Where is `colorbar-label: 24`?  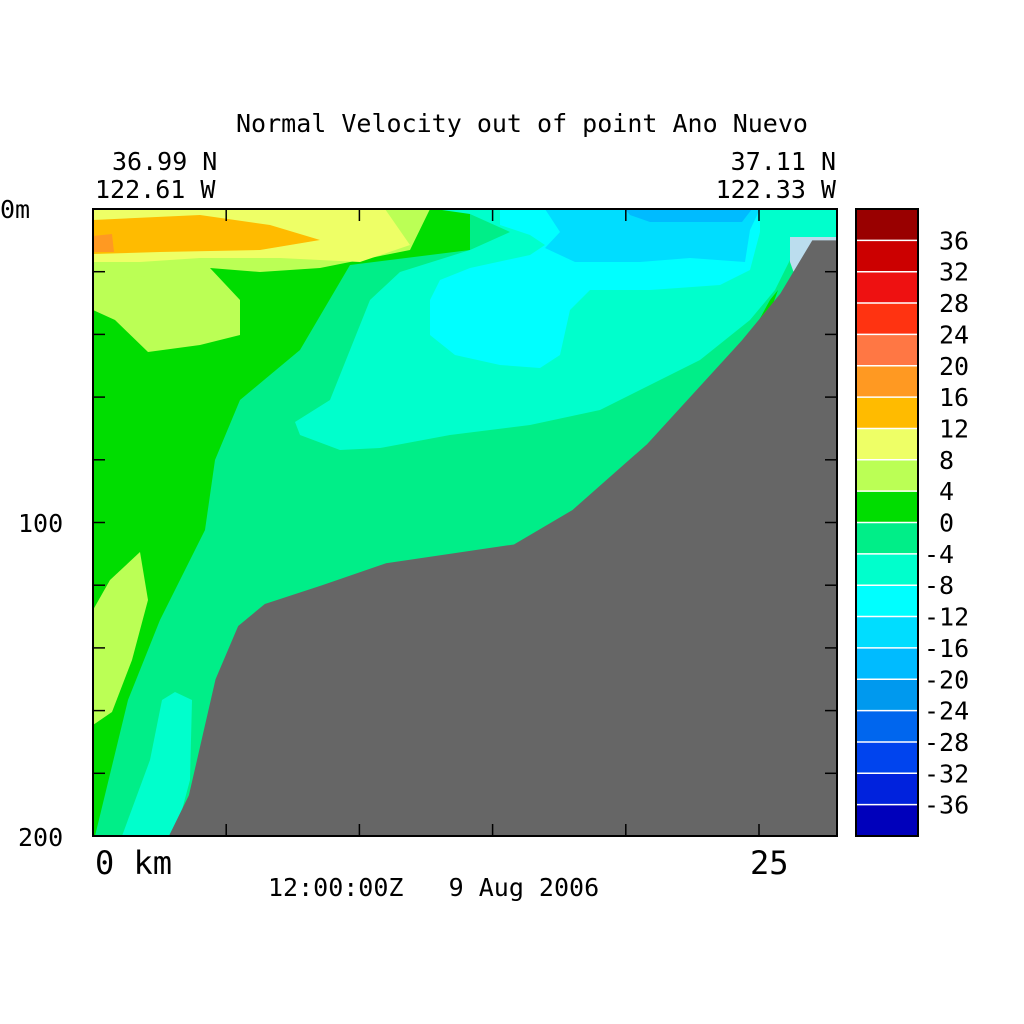 colorbar-label: 24 is located at coordinates (954, 334).